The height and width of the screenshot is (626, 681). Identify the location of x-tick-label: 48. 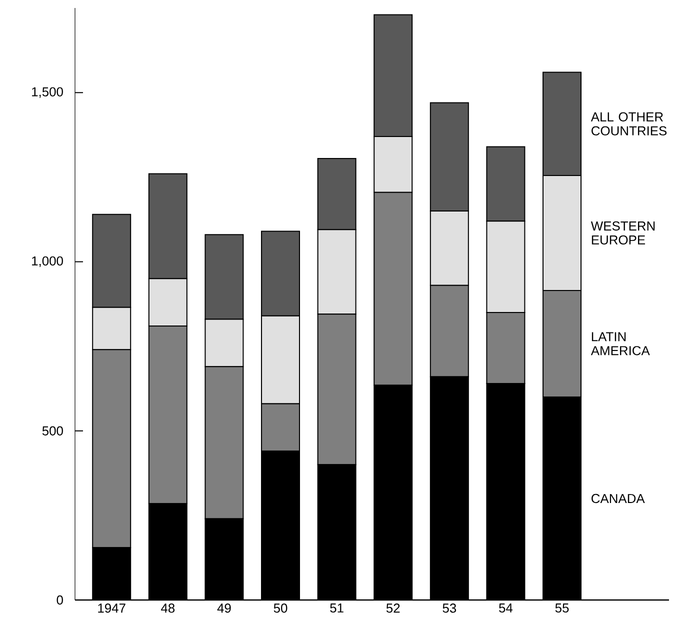
(167, 608).